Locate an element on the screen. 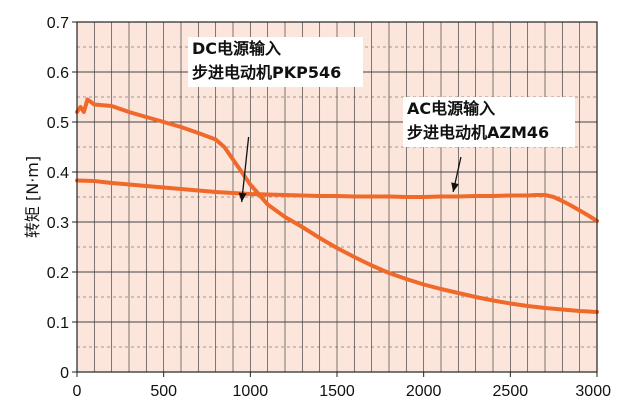 This screenshot has height=410, width=634. x-tick-label: 500 is located at coordinates (163, 391).